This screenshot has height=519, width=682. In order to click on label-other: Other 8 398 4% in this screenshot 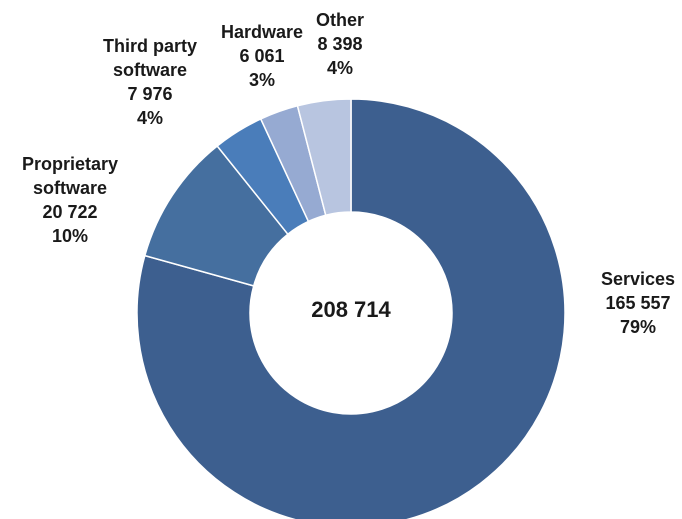, I will do `click(340, 44)`.